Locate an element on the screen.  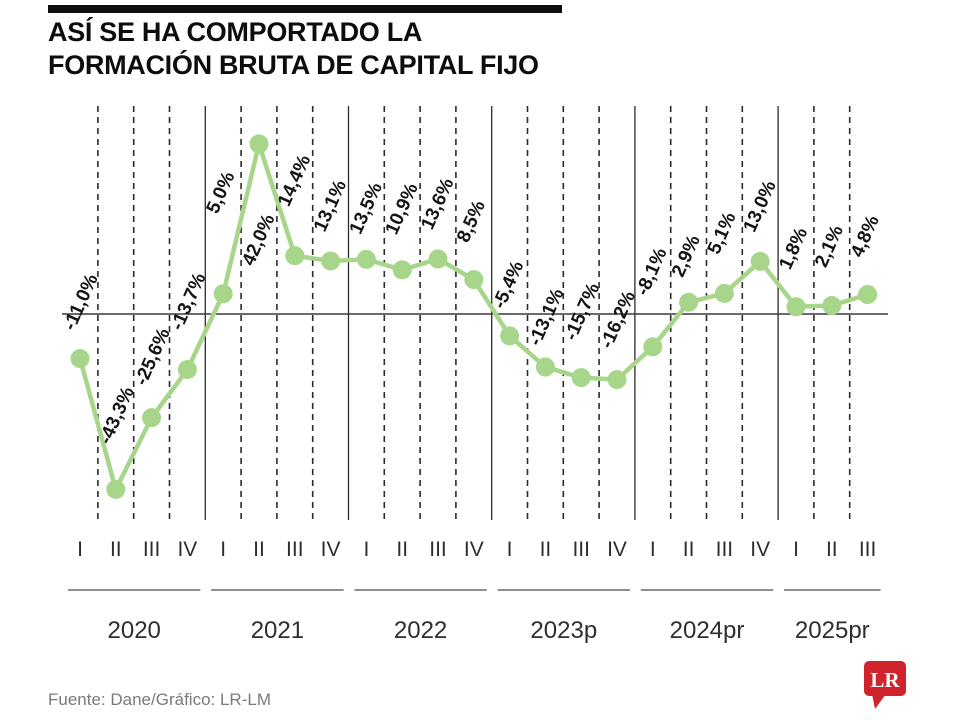
data-point-label: 14,4% is located at coordinates (294, 181).